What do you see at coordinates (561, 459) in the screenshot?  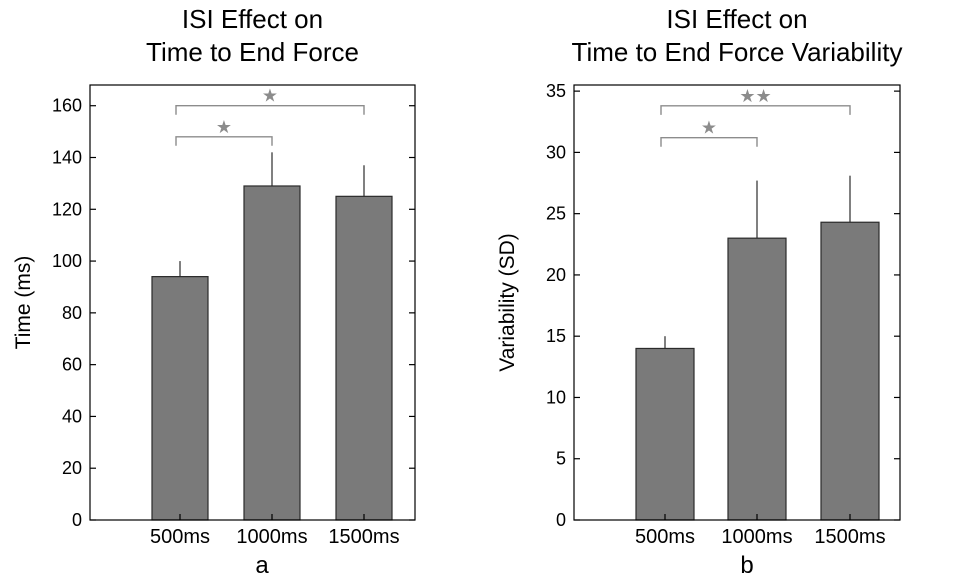 I see `y-tick-label: 5` at bounding box center [561, 459].